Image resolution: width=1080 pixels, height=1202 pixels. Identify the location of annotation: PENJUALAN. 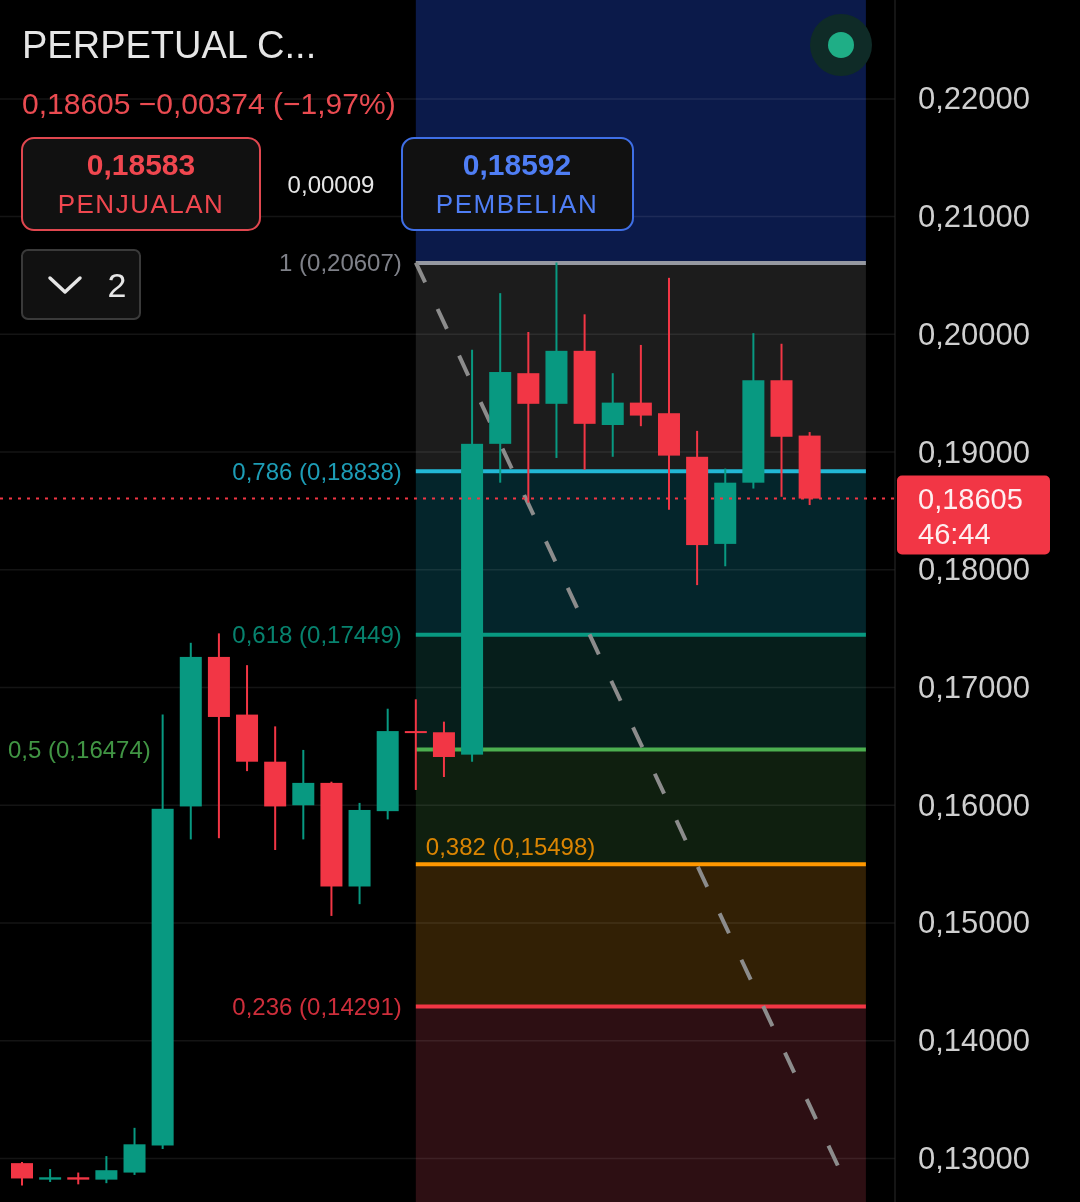
(141, 204).